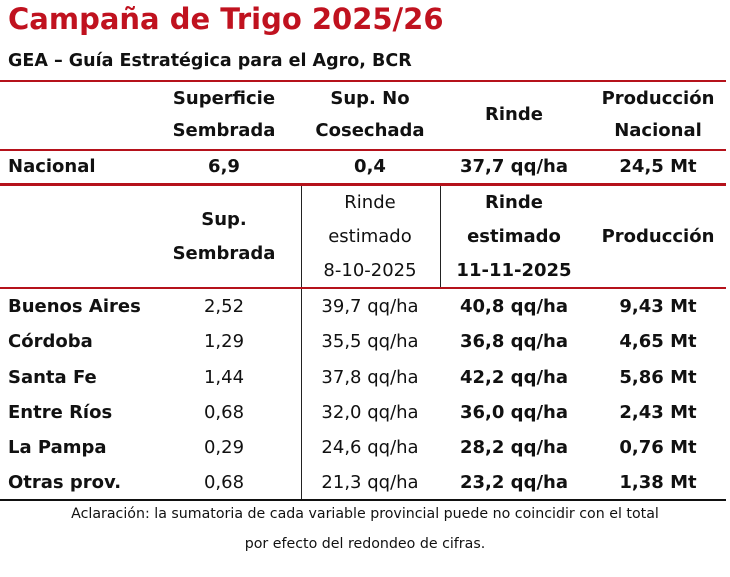 This screenshot has width=730, height=577. Describe the element at coordinates (514, 306) in the screenshot. I see `province-rinde-new: 40,8 qq/ha` at that location.